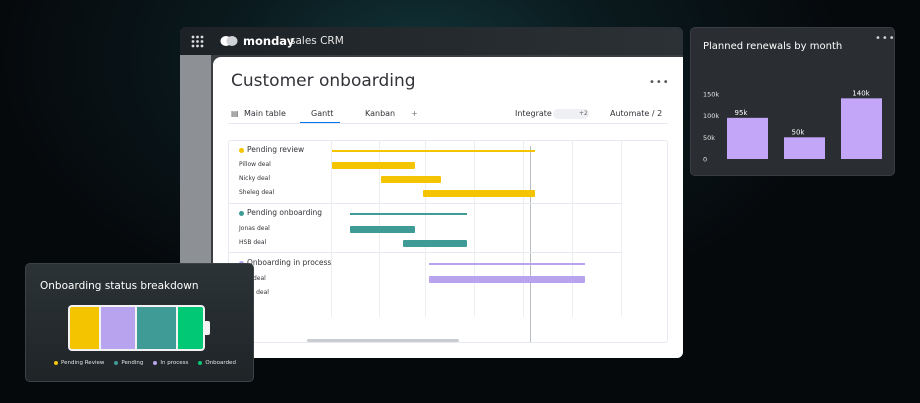 The image size is (920, 403). What do you see at coordinates (383, 340) in the screenshot?
I see `scrollbar` at bounding box center [383, 340].